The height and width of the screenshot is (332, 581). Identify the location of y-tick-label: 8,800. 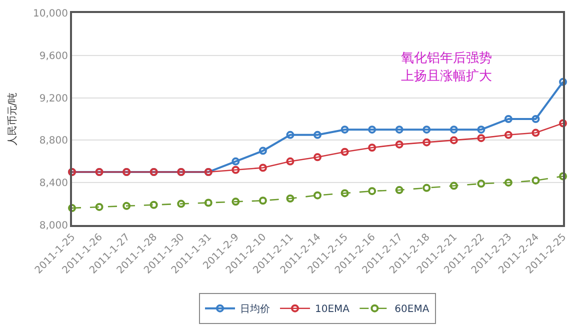
(53, 141).